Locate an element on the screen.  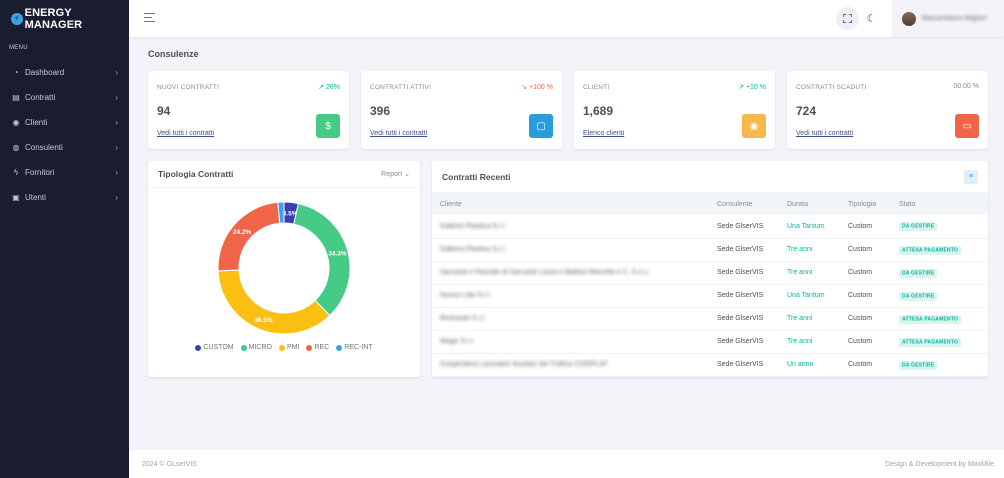
sidebar-item-label: Dashboard is located at coordinates (45, 72).